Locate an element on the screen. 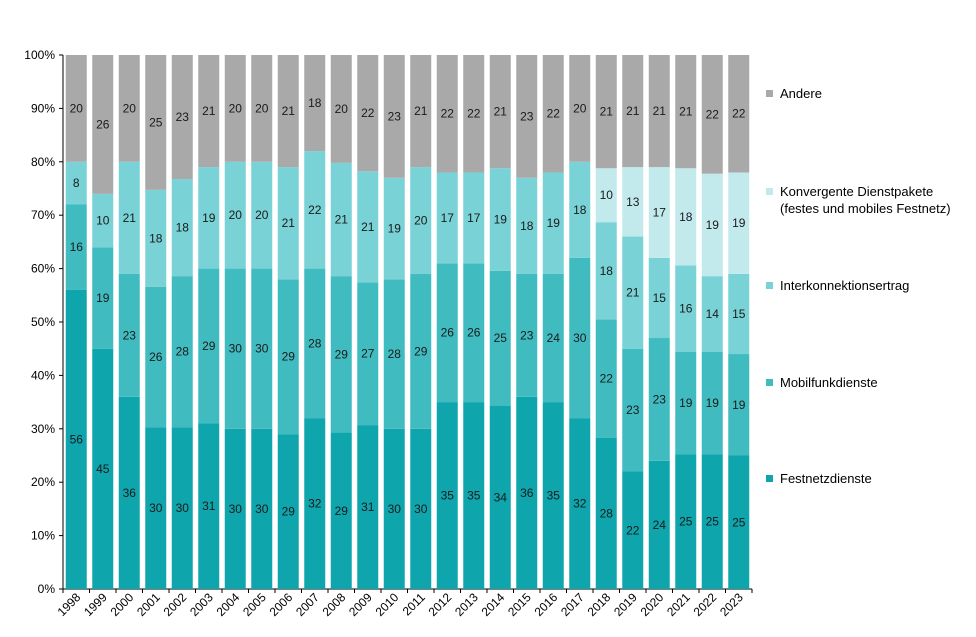 The height and width of the screenshot is (637, 976). y-tick-label: 10% is located at coordinates (43, 536).